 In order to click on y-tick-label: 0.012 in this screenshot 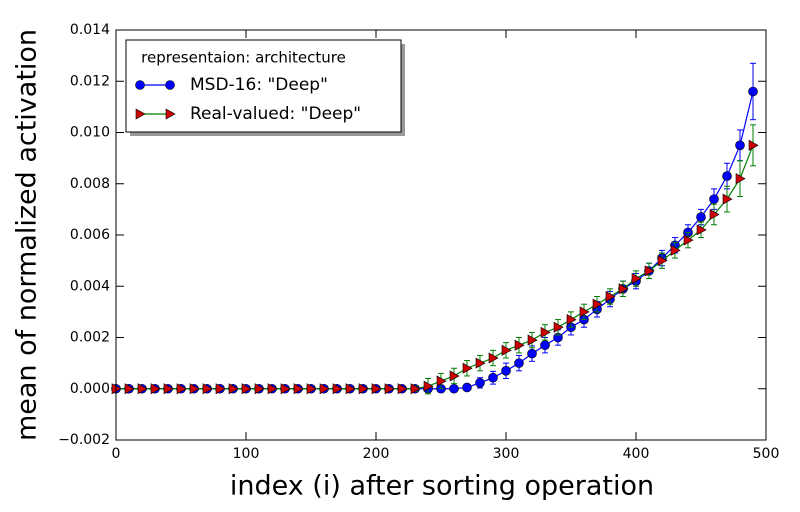, I will do `click(90, 81)`.